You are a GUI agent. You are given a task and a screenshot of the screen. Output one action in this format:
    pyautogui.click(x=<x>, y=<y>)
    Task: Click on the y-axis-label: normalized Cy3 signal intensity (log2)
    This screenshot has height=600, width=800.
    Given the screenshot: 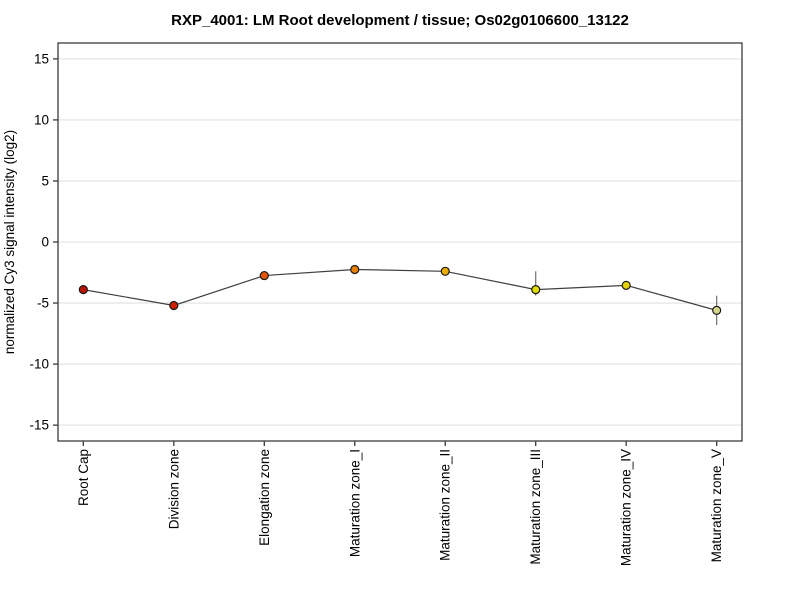 What is the action you would take?
    pyautogui.click(x=9, y=242)
    